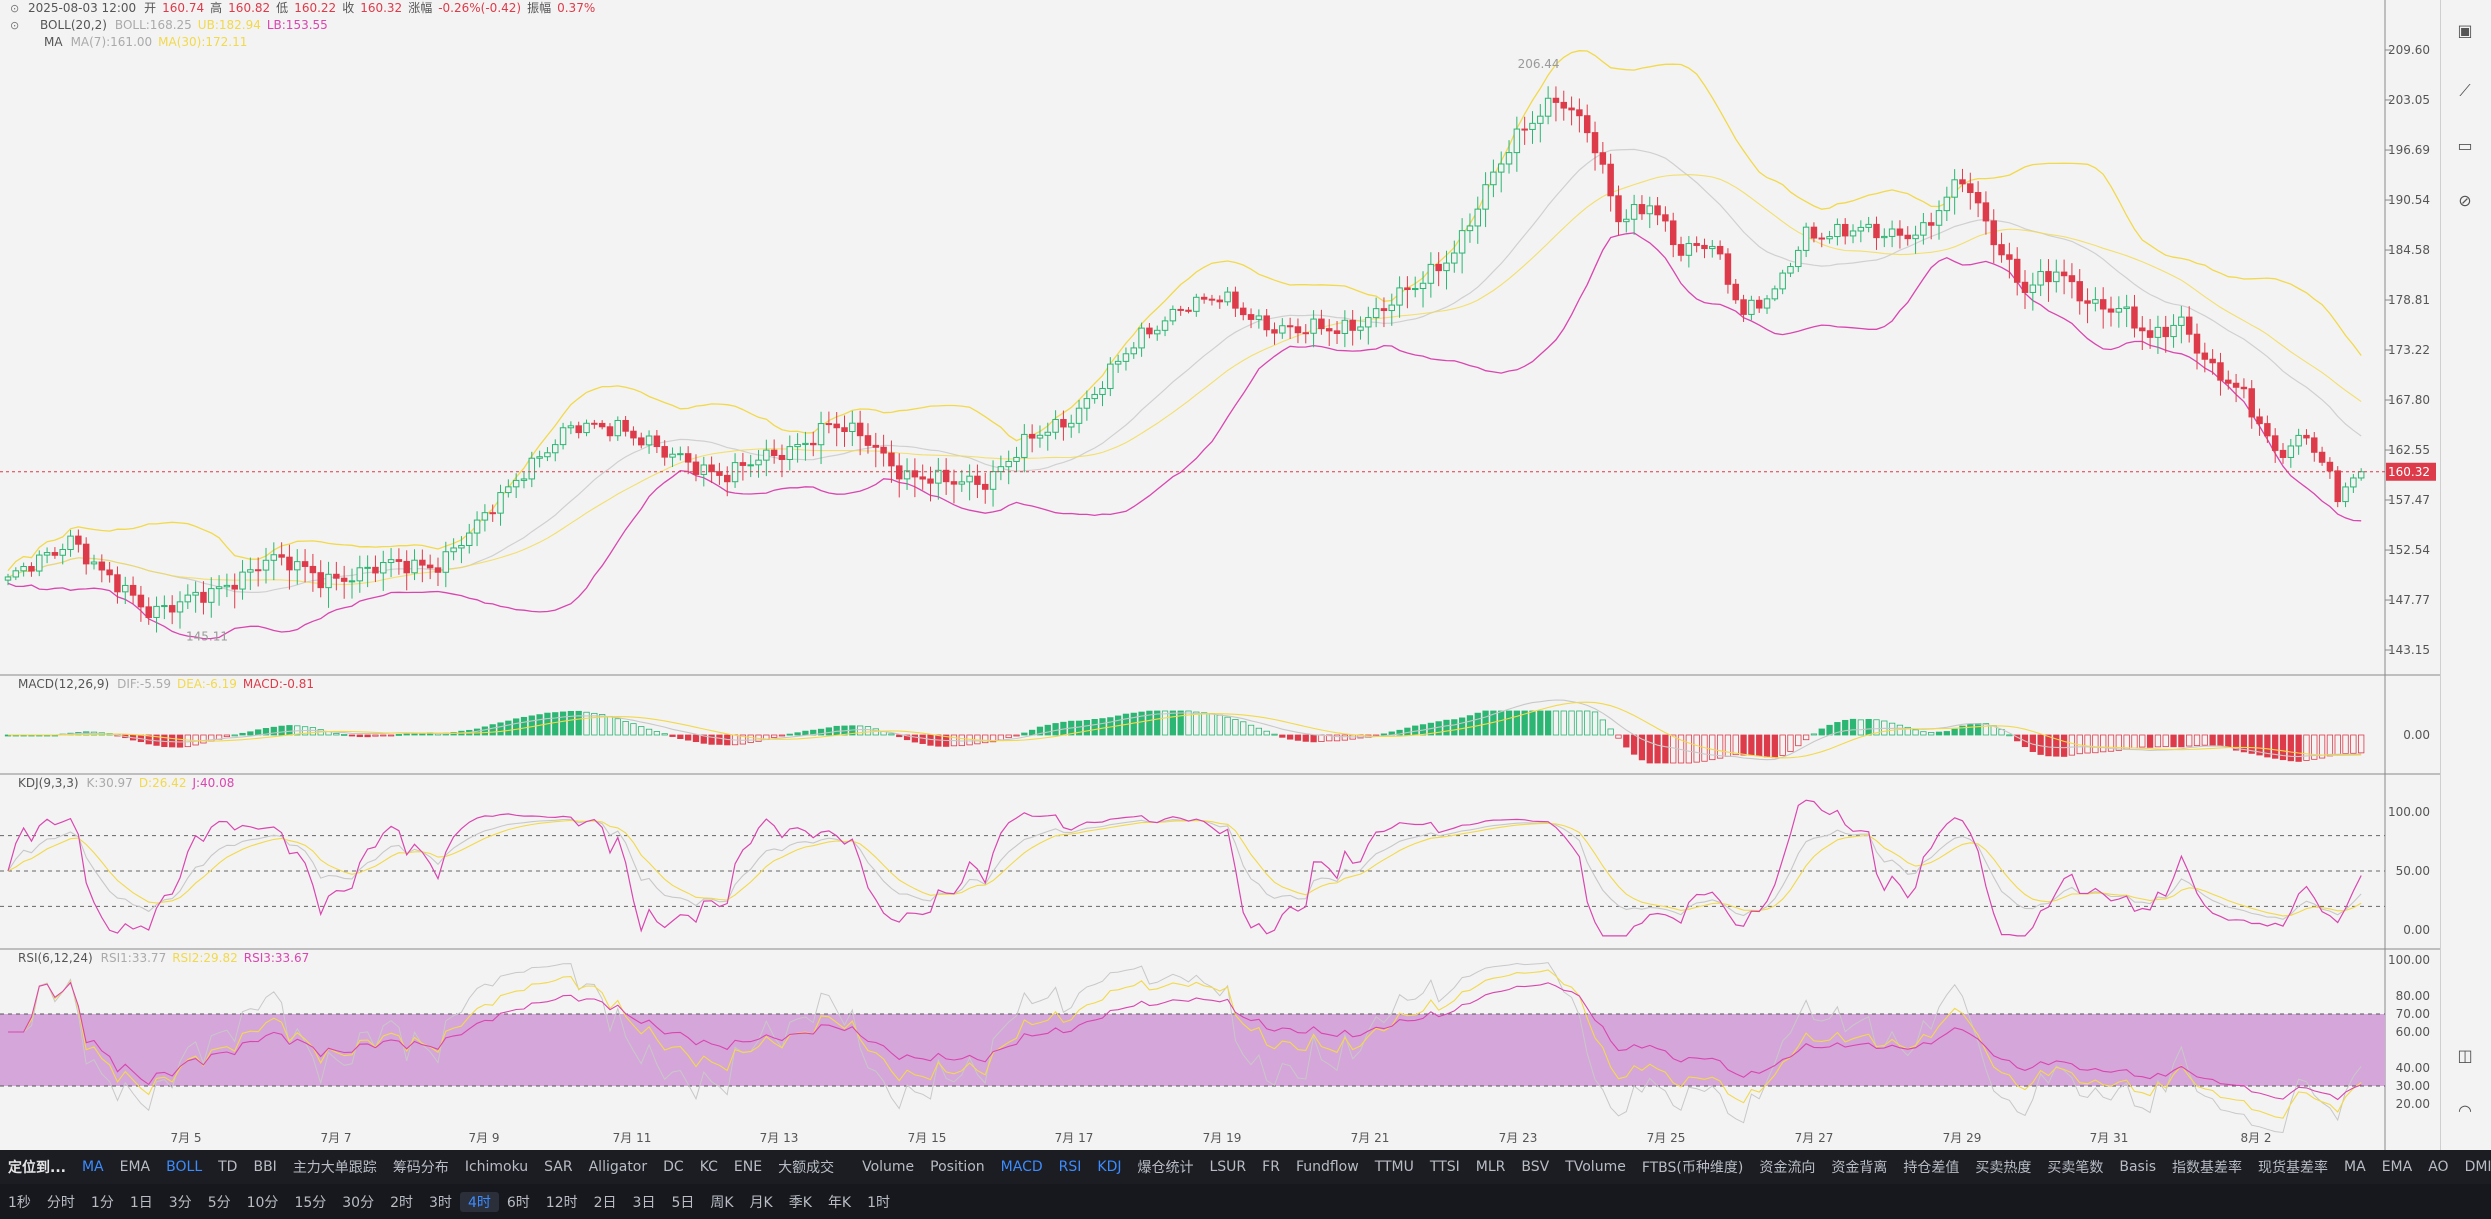  What do you see at coordinates (2075, 1168) in the screenshot?
I see `sub-indicator-19: 买卖笔数` at bounding box center [2075, 1168].